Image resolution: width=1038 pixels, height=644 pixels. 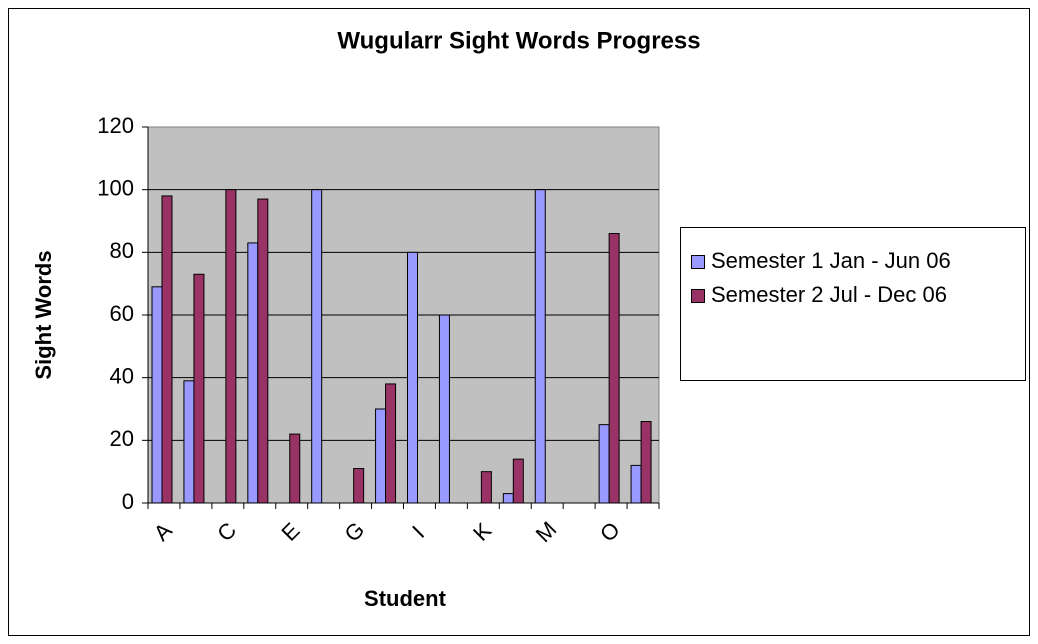 What do you see at coordinates (122, 438) in the screenshot?
I see `y-tick-label: 20` at bounding box center [122, 438].